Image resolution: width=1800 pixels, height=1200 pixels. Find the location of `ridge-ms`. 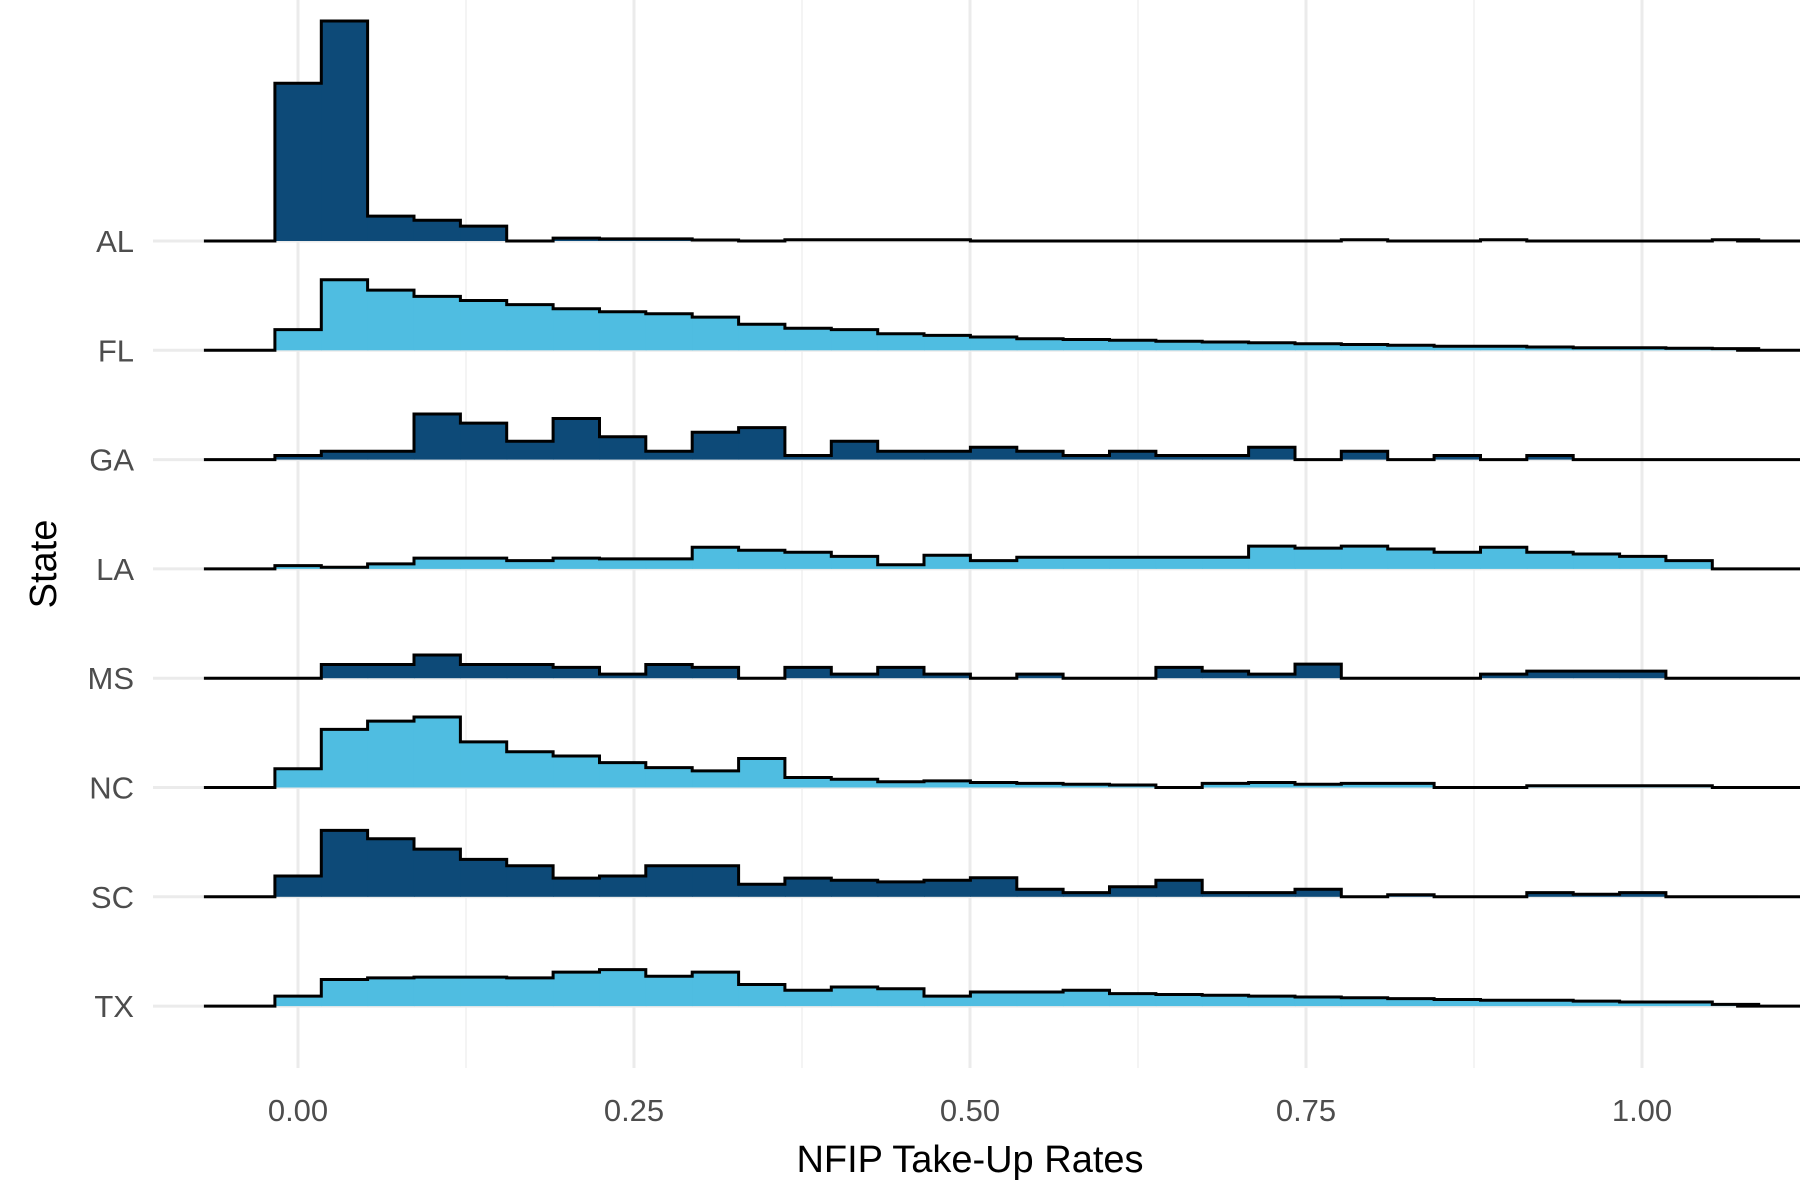

ridge-ms is located at coordinates (1001, 666).